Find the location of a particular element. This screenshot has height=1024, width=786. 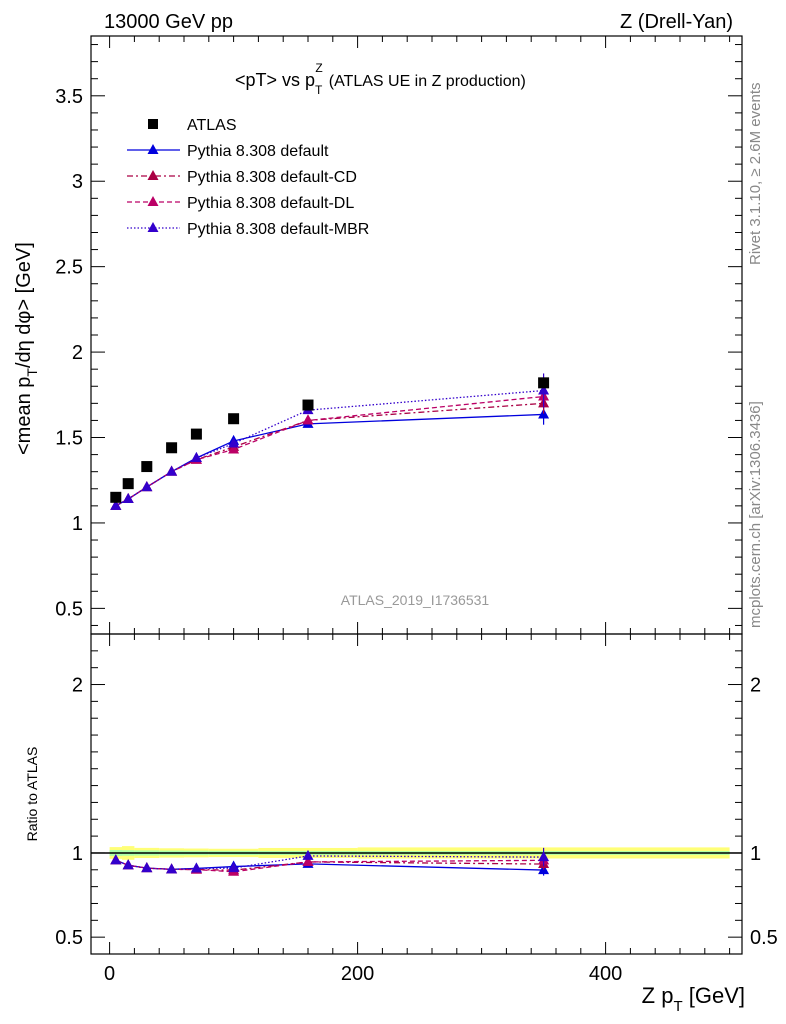

y-tick-label: 0.5 is located at coordinates (69, 609).